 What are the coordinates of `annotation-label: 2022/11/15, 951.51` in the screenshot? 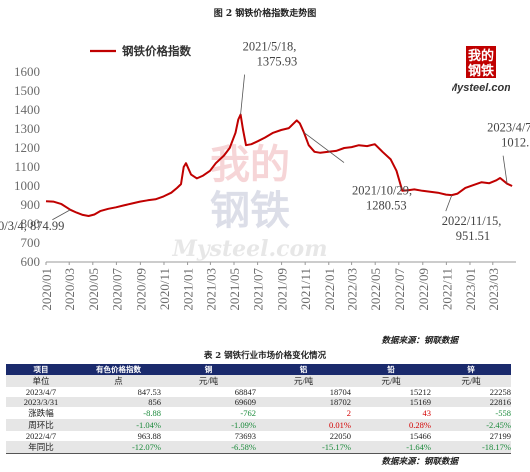 It's located at (472, 228).